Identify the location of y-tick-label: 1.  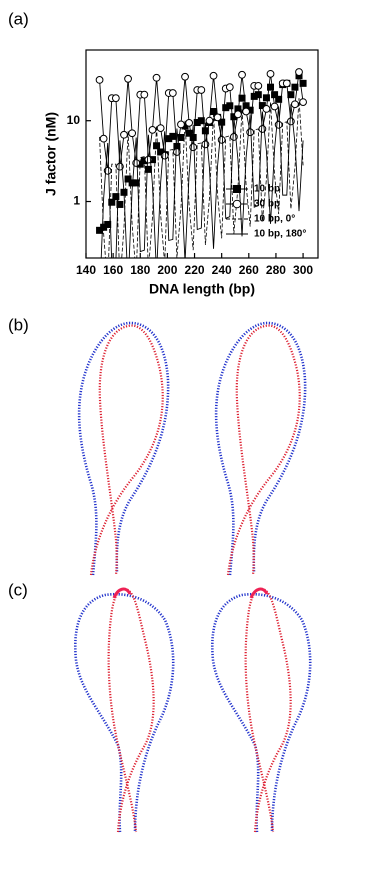
(76, 201).